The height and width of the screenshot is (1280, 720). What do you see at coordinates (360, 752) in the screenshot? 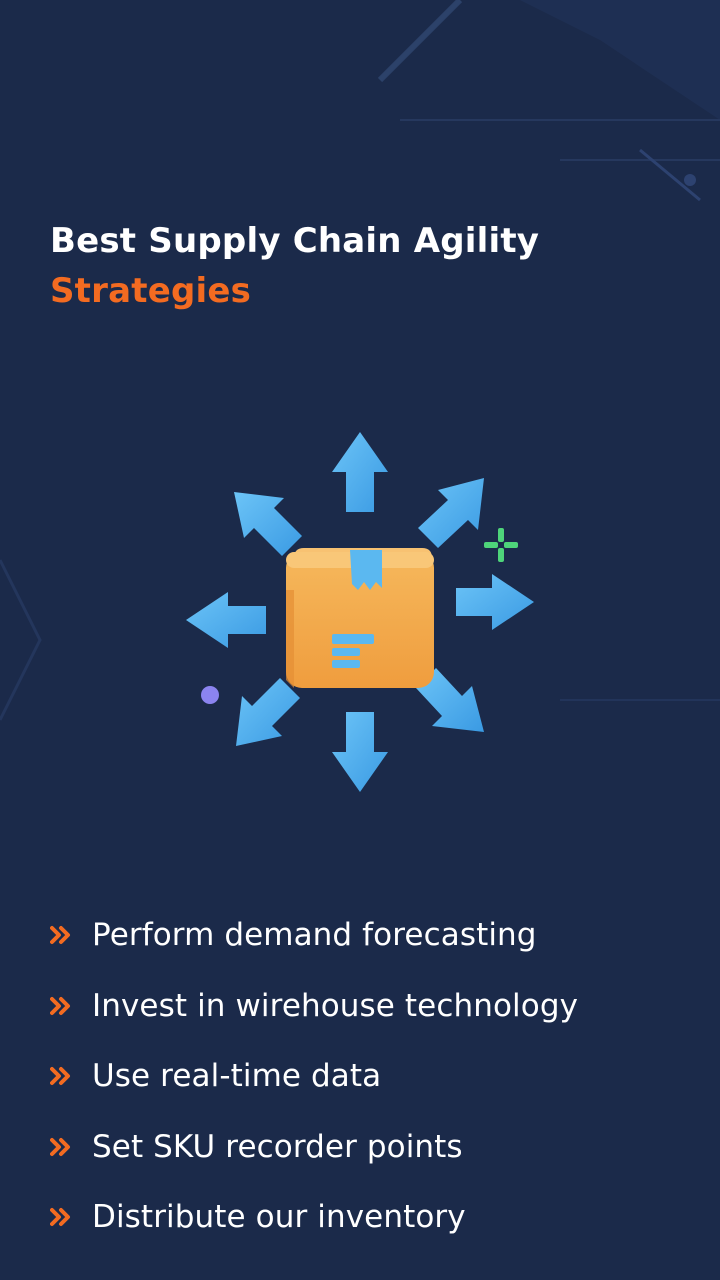
I see `arrow-down-icon` at bounding box center [360, 752].